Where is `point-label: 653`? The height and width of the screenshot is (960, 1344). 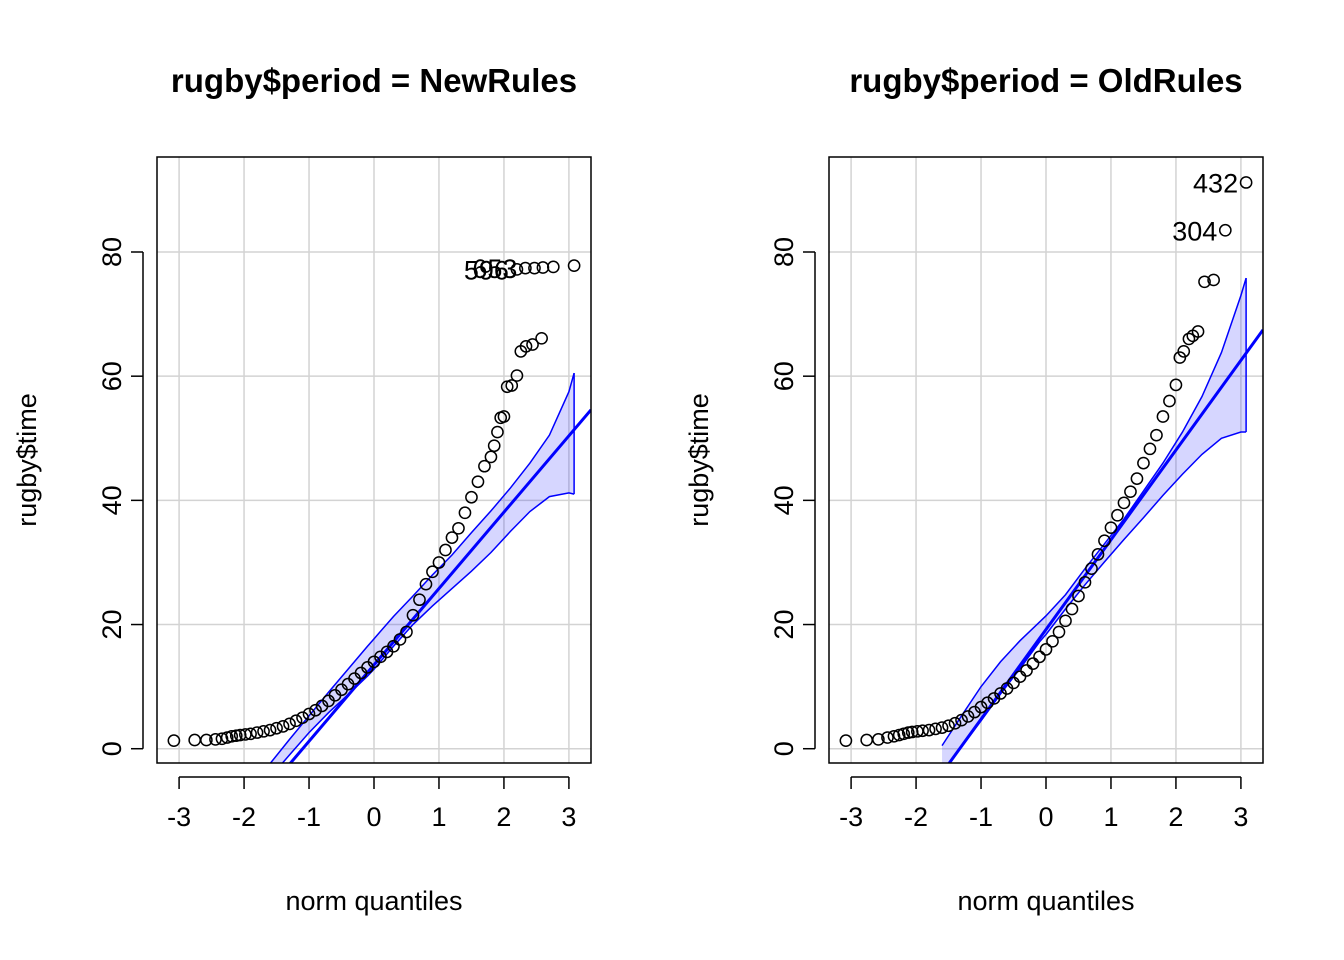 point-label: 653 is located at coordinates (494, 269).